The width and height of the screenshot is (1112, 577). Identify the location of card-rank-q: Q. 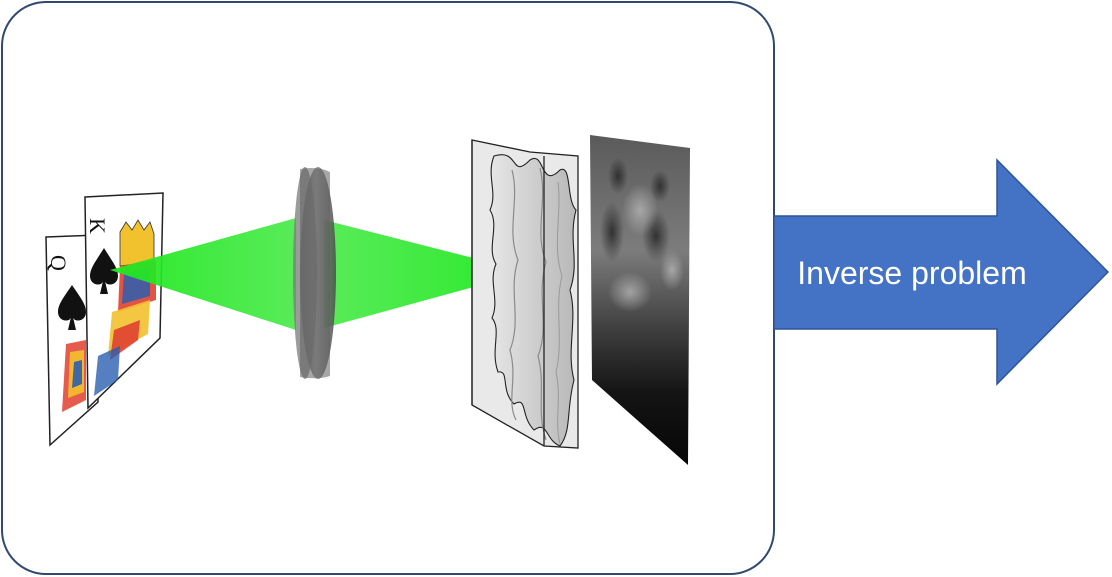
(58, 263).